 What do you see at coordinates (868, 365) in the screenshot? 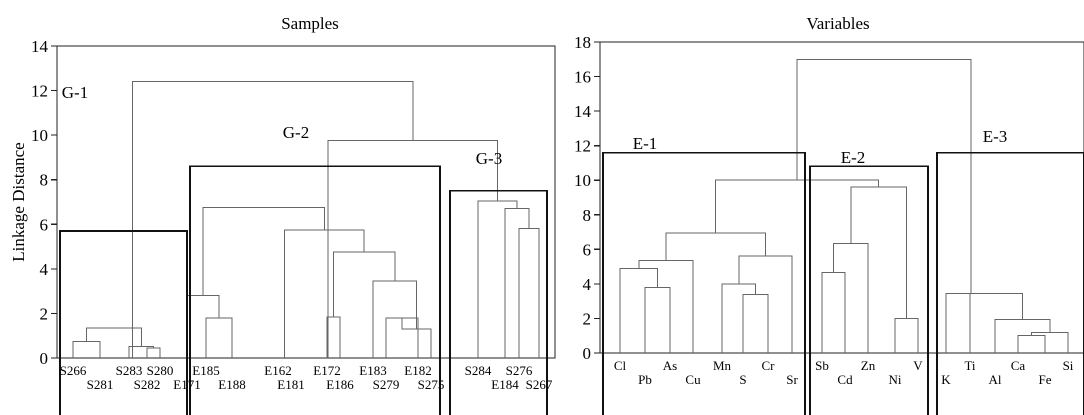
I see `leaf-label: Zn` at bounding box center [868, 365].